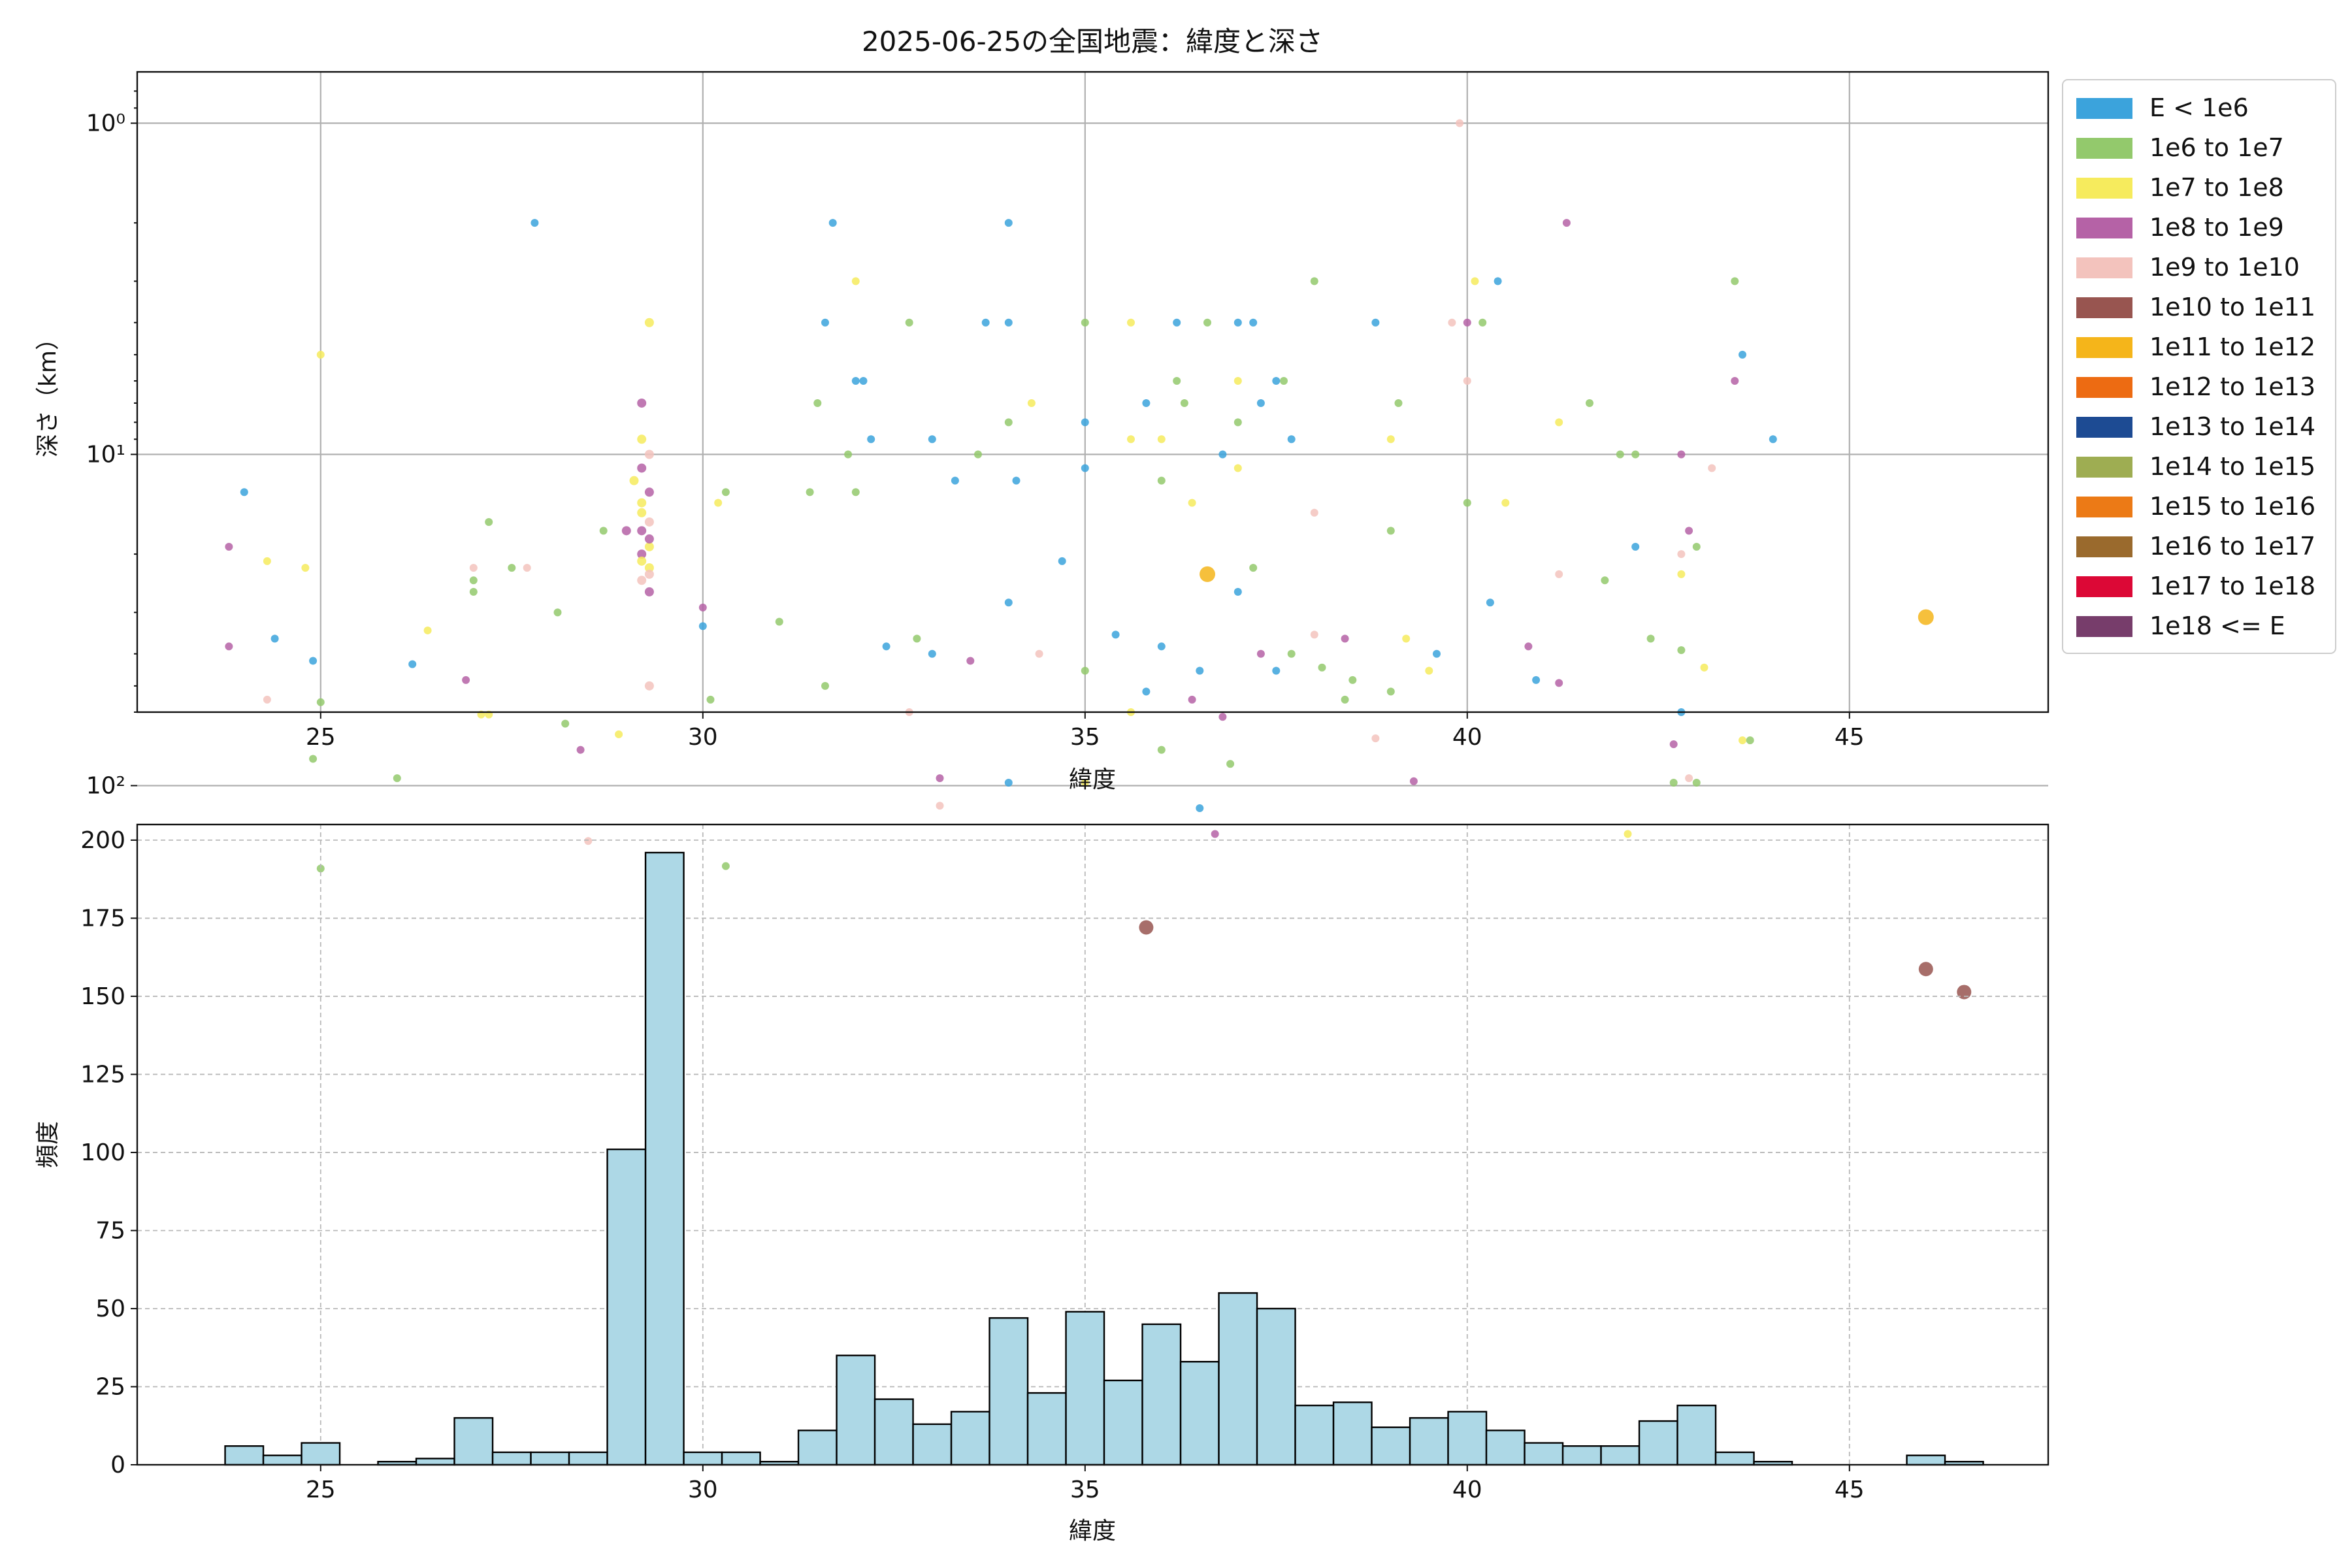 Image resolution: width=2352 pixels, height=1568 pixels. Describe the element at coordinates (2232, 466) in the screenshot. I see `legend-label: 1e14 to 1e15` at that location.